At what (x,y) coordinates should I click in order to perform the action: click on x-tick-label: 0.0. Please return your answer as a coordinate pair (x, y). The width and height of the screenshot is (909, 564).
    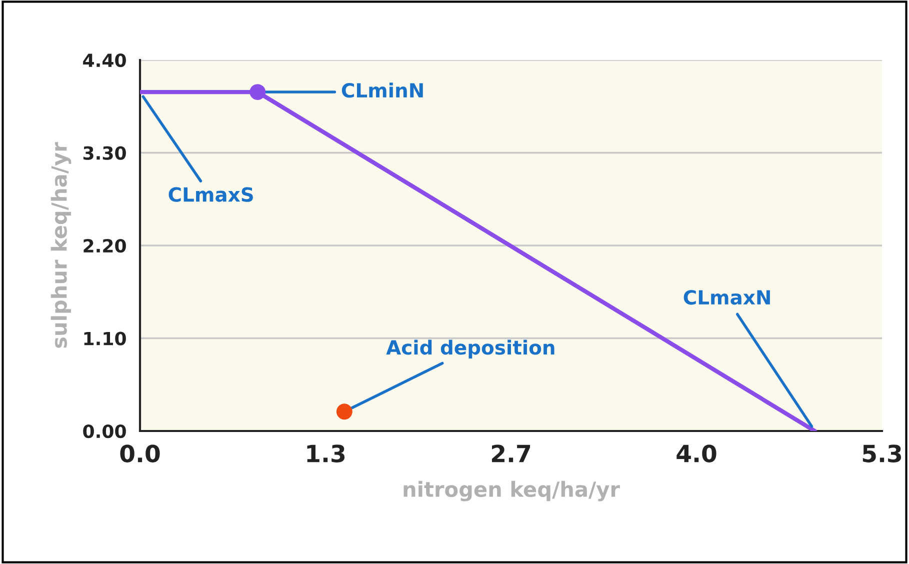
    Looking at the image, I should click on (140, 453).